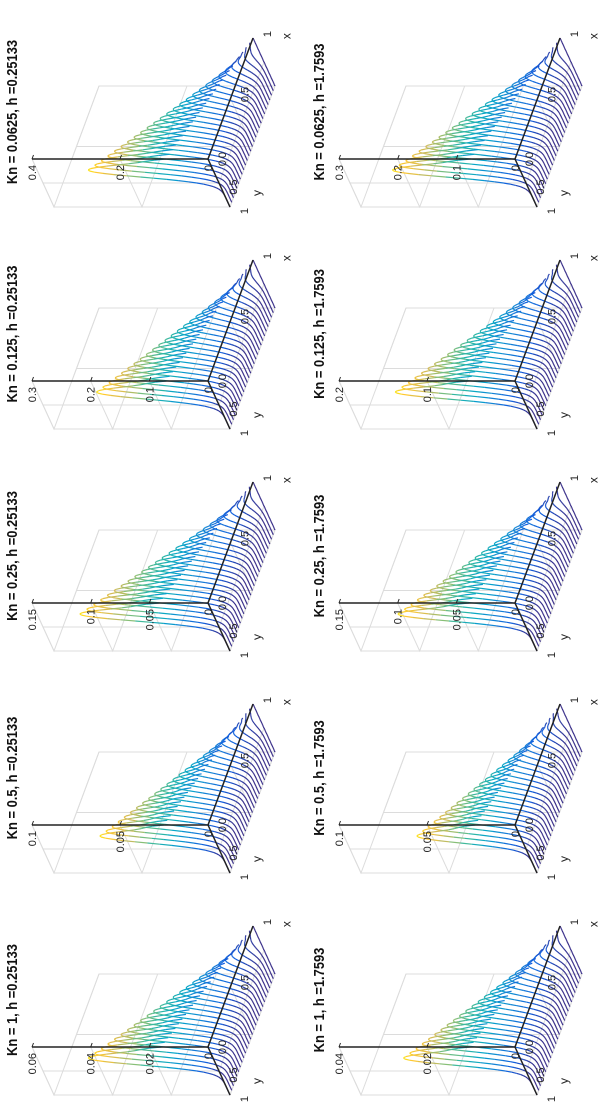 This screenshot has width=614, height=1111. I want to click on y-tick-label: 1, so click(245, 433).